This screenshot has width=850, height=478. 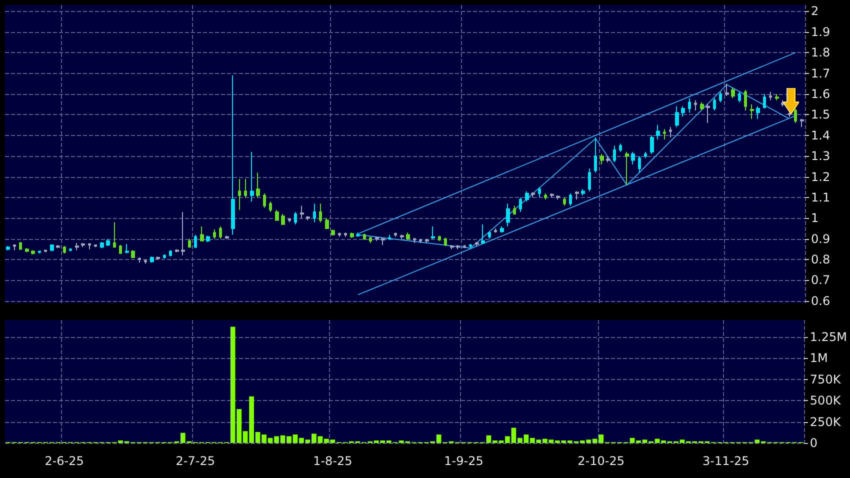 What do you see at coordinates (820, 135) in the screenshot?
I see `y-tick-label: 1.4` at bounding box center [820, 135].